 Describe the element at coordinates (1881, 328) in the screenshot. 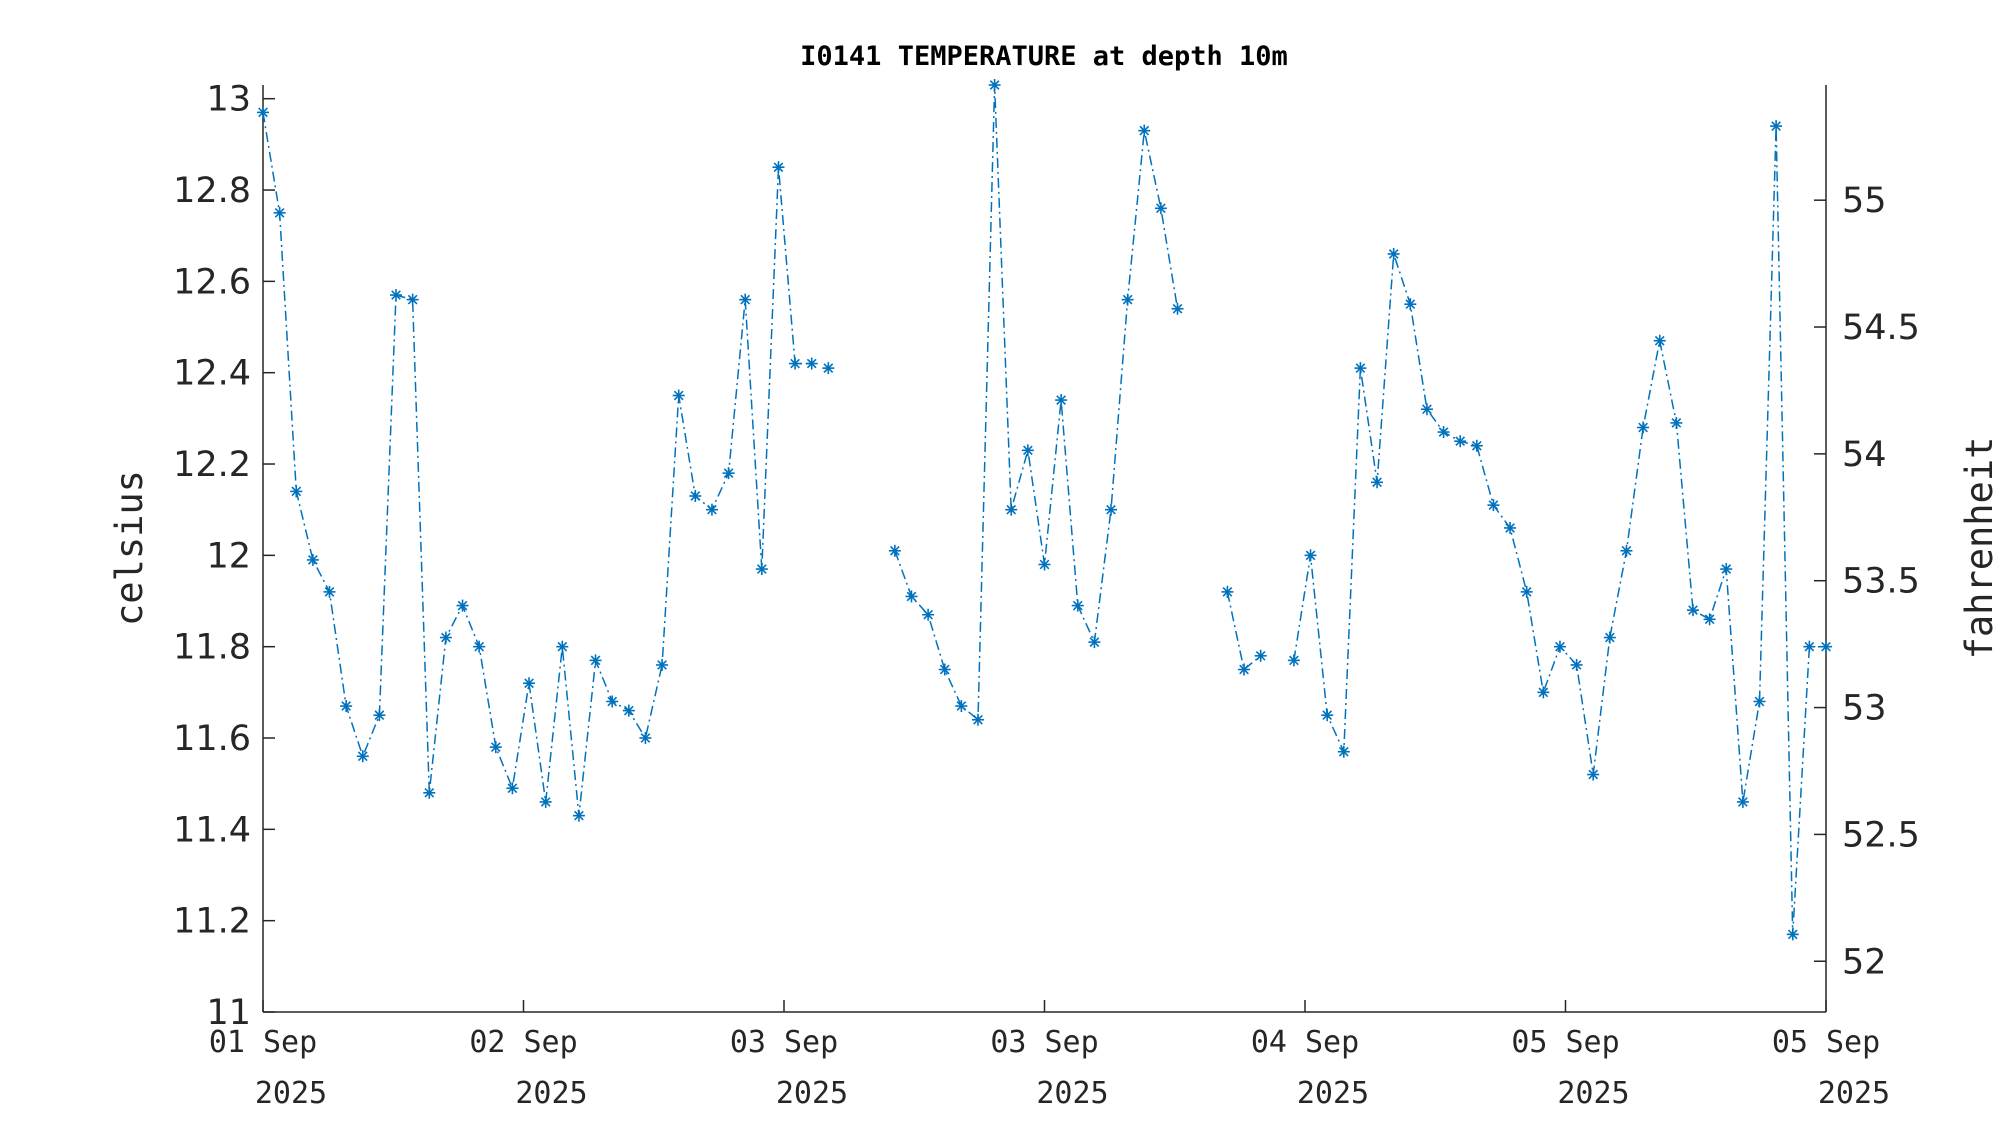

I see `y-tick-label-right: 54.5` at that location.